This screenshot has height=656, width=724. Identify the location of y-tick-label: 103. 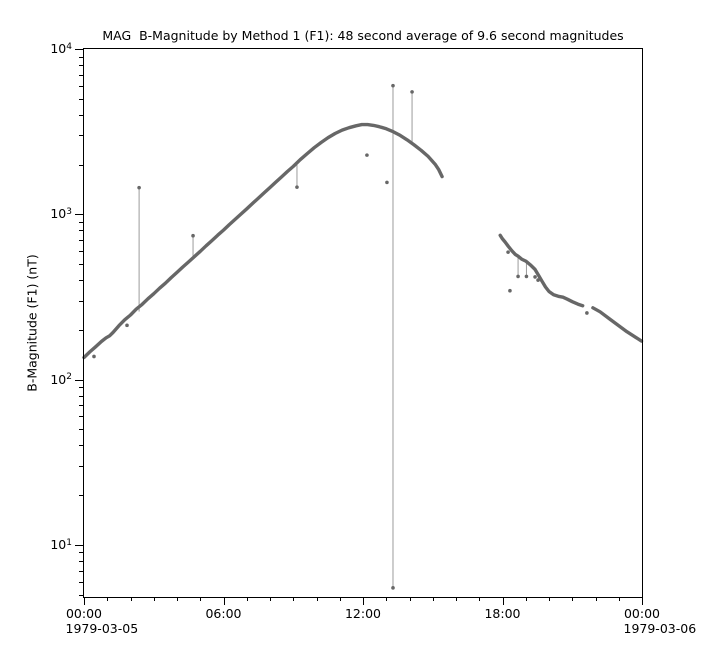
(61, 214).